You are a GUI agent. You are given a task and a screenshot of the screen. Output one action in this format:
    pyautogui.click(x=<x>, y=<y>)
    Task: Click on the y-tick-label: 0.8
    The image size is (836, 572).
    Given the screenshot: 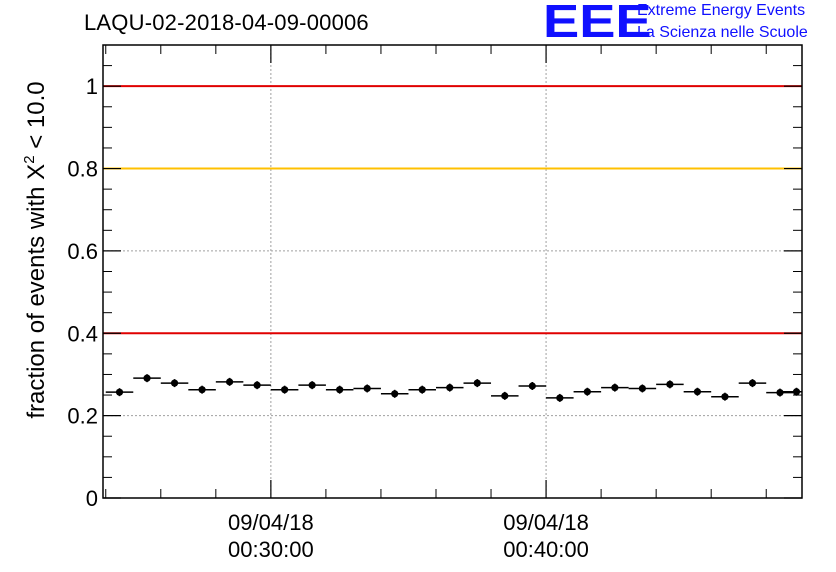 What is the action you would take?
    pyautogui.click(x=82, y=169)
    